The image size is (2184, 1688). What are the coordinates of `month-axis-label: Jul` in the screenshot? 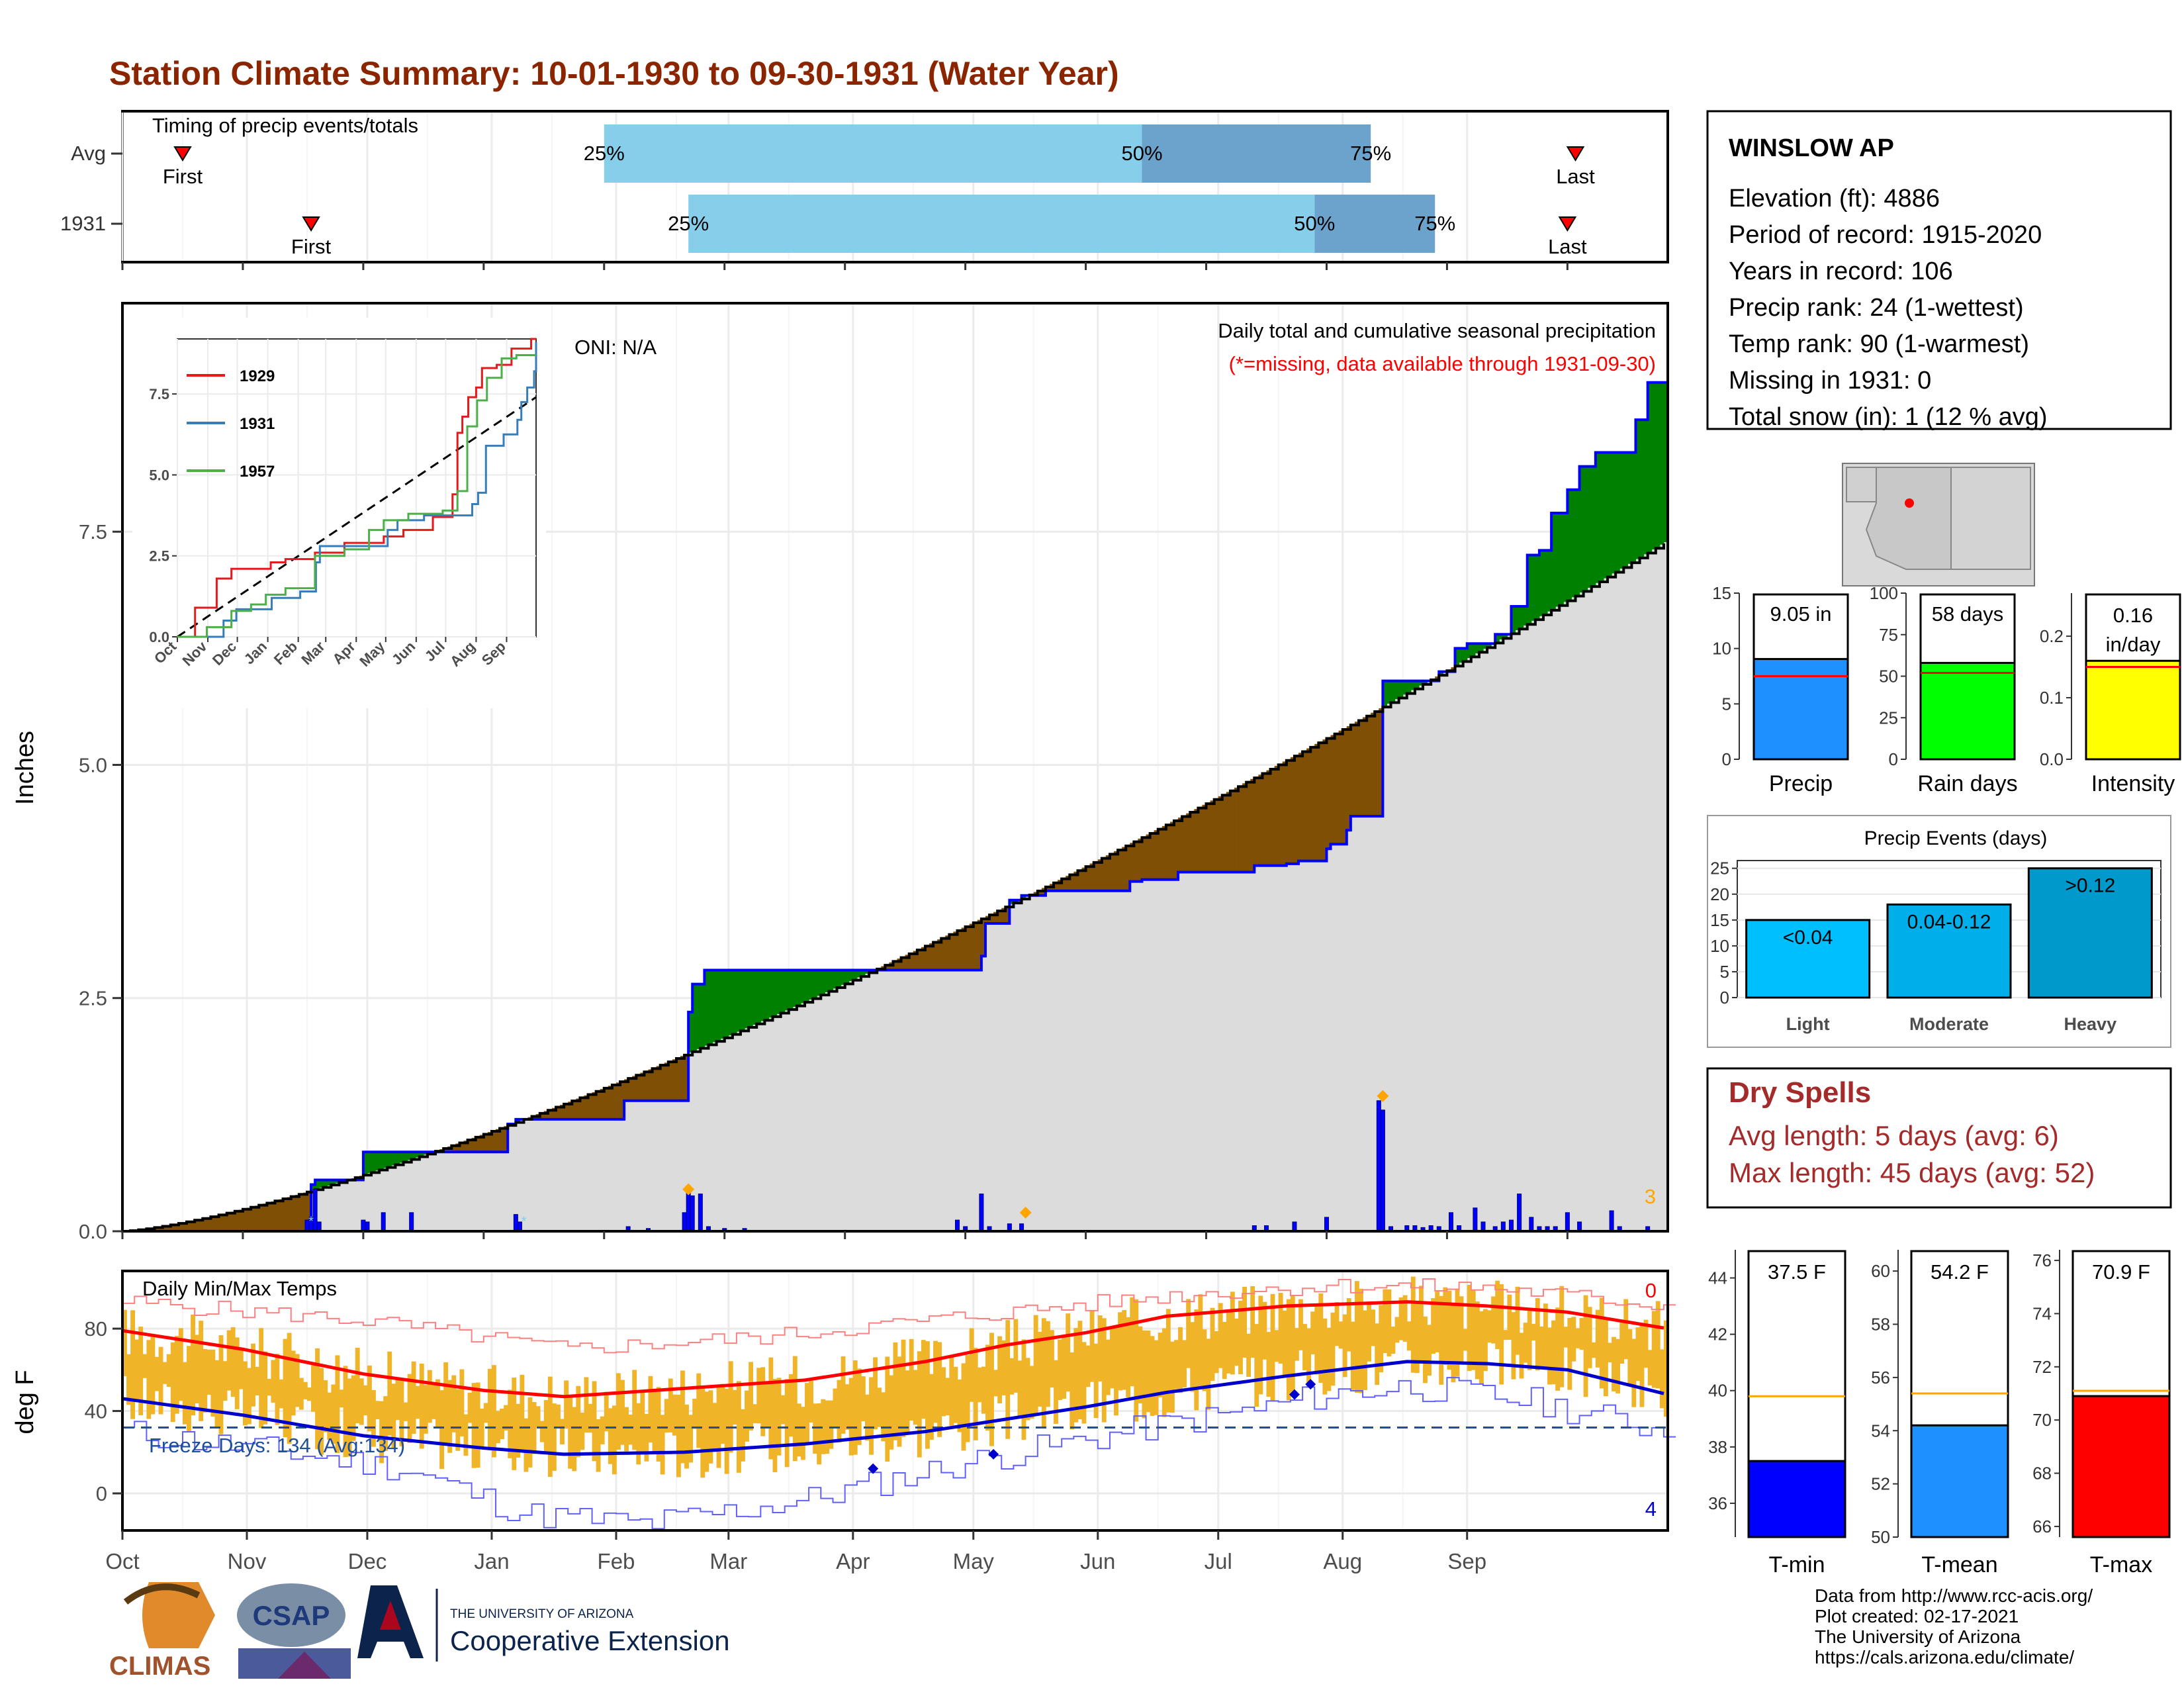 It's located at (1218, 1561).